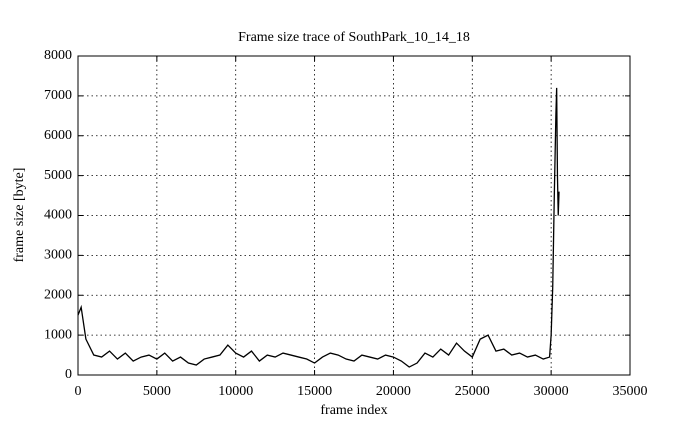 The image size is (695, 434). I want to click on x-tick-label: 30000, so click(551, 391).